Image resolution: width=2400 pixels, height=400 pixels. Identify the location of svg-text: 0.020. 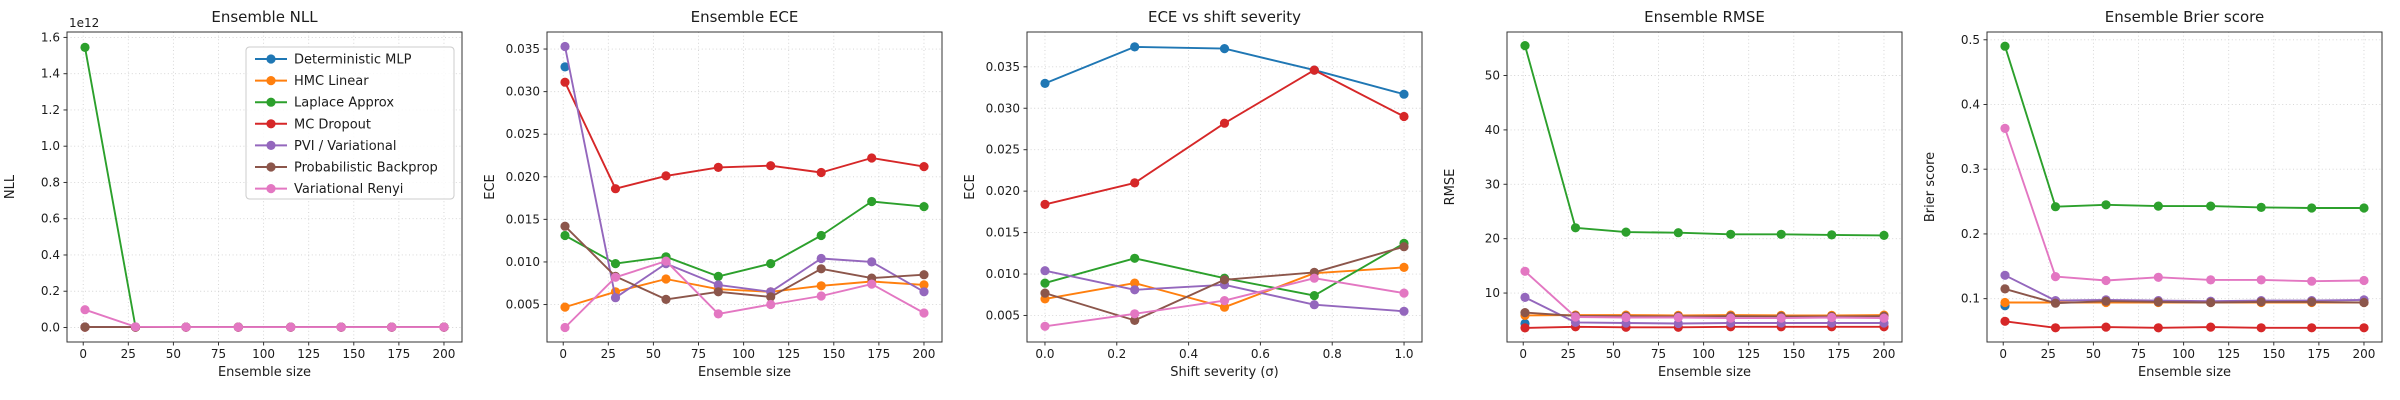
(523, 177).